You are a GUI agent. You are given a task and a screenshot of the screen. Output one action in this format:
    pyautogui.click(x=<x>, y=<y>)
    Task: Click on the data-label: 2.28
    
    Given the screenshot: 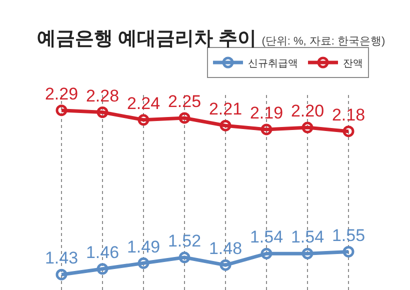 What is the action you would take?
    pyautogui.click(x=103, y=96)
    